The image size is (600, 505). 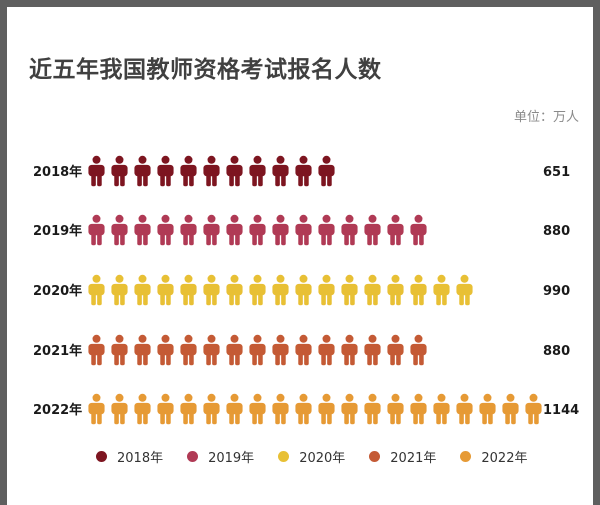 What do you see at coordinates (311, 456) in the screenshot?
I see `legend-item: 2020年` at bounding box center [311, 456].